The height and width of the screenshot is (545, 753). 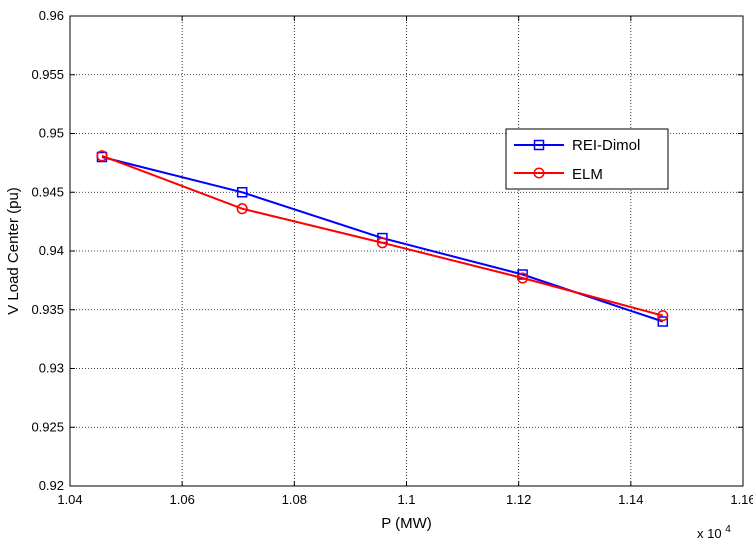 What do you see at coordinates (51, 368) in the screenshot?
I see `y-tick-label: 0.93` at bounding box center [51, 368].